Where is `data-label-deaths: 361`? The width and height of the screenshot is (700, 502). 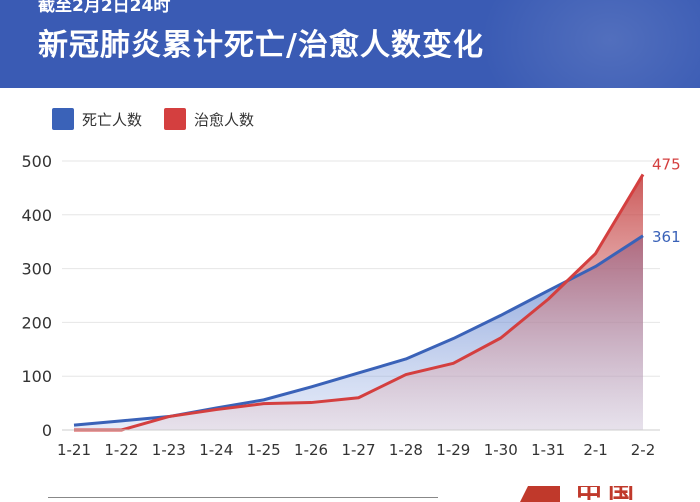 data-label-deaths: 361 is located at coordinates (666, 237).